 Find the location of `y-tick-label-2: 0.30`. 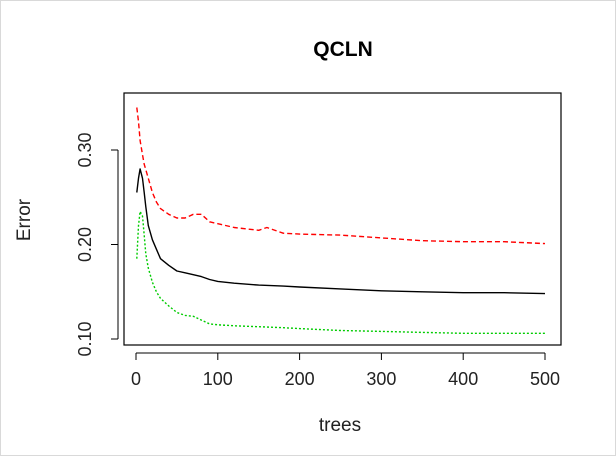

y-tick-label-2: 0.30 is located at coordinates (85, 149).